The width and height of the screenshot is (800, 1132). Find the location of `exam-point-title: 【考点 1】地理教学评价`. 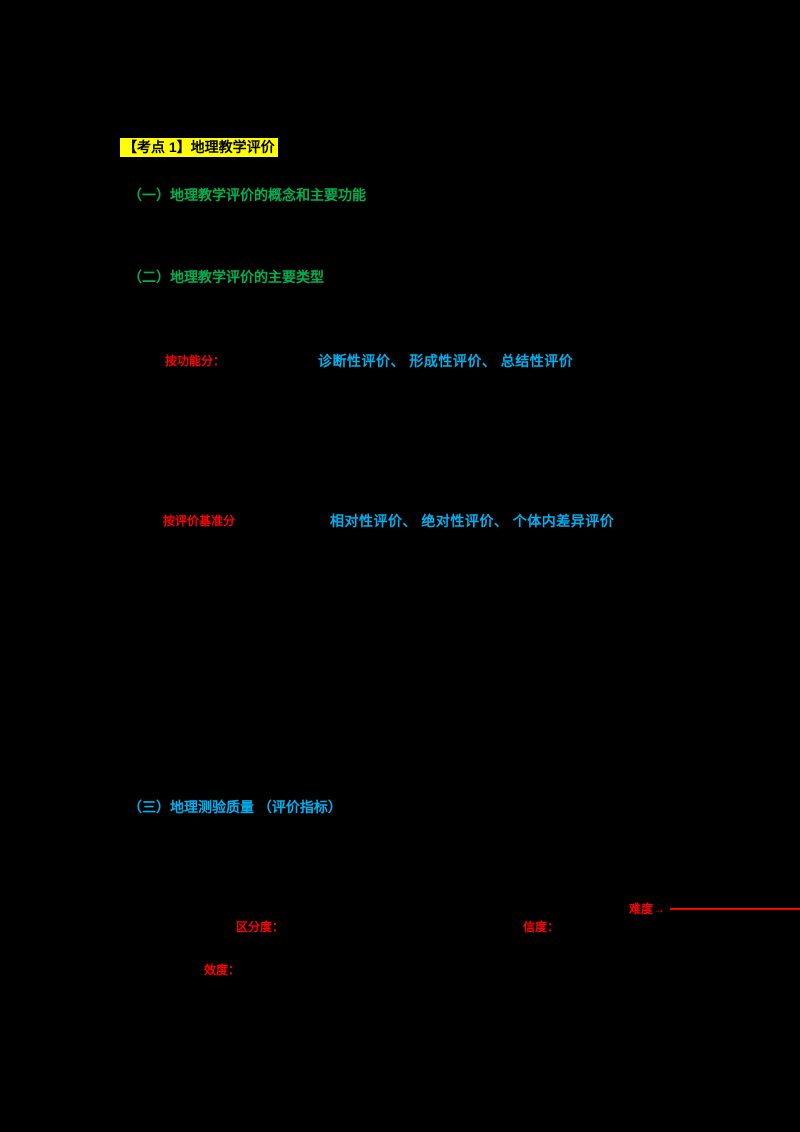

exam-point-title: 【考点 1】地理教学评价 is located at coordinates (199, 147).